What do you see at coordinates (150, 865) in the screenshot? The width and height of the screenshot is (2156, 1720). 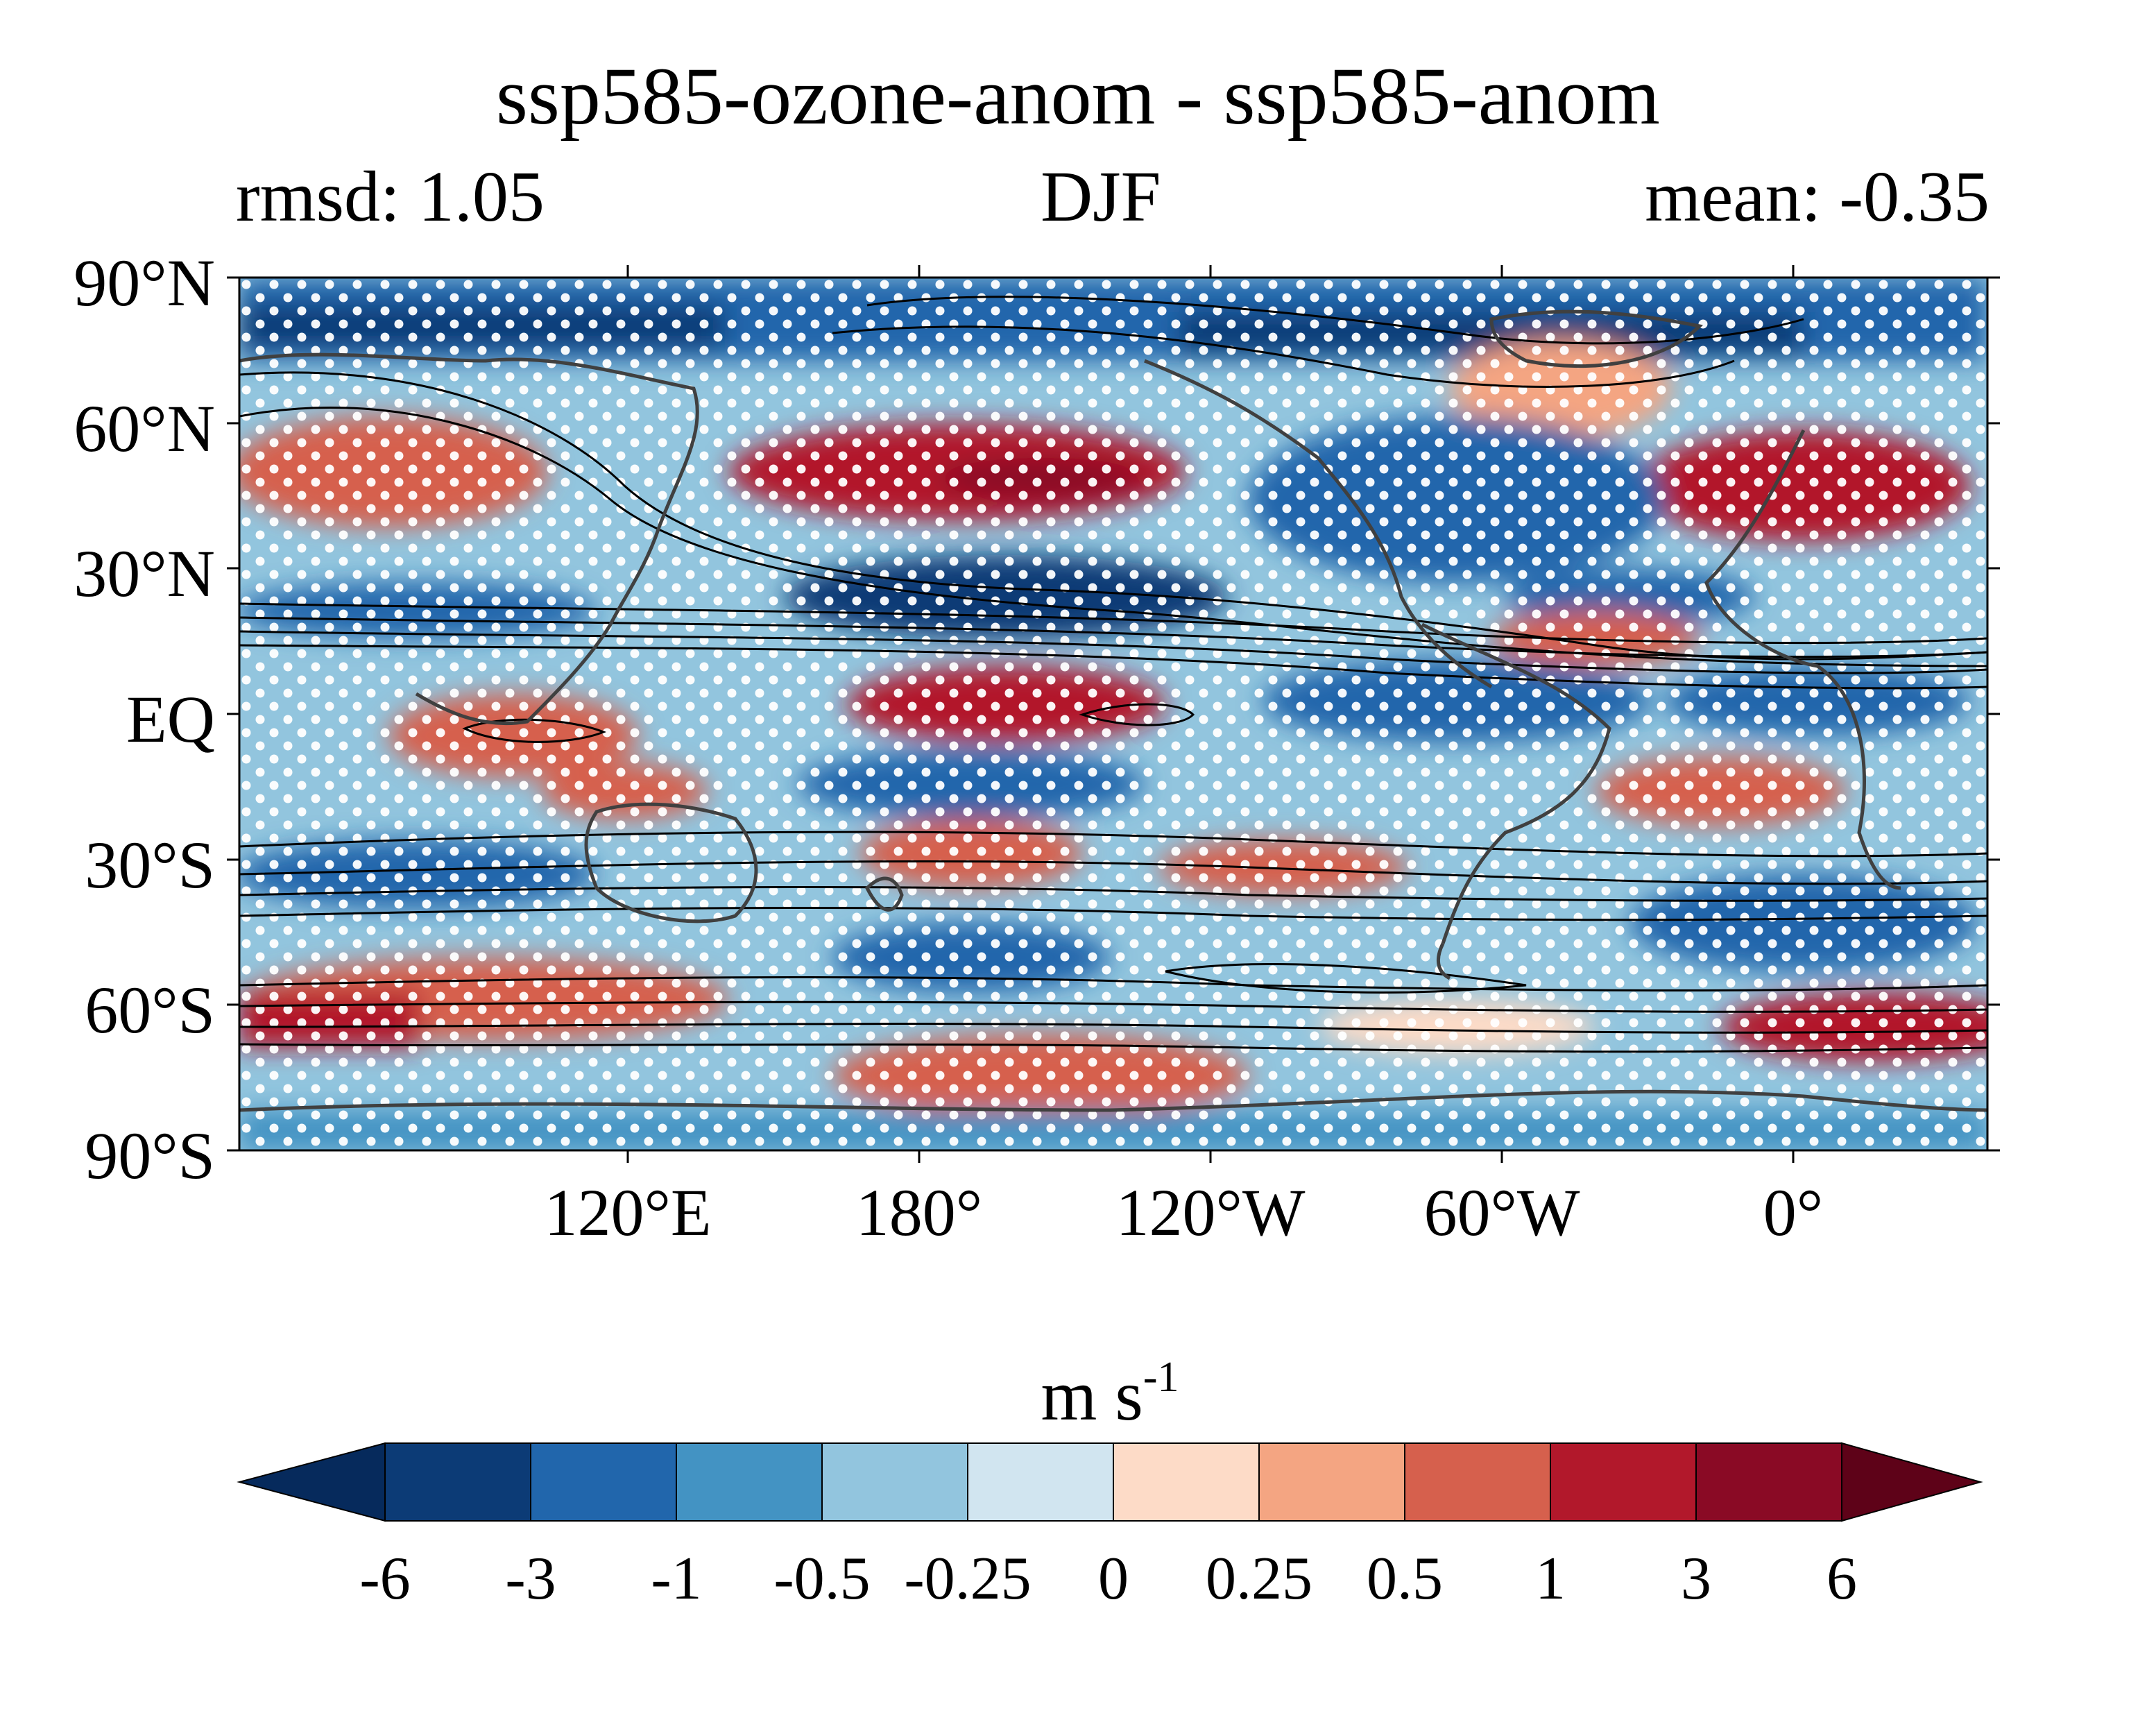 I see `lat-label-30s: 30°S` at bounding box center [150, 865].